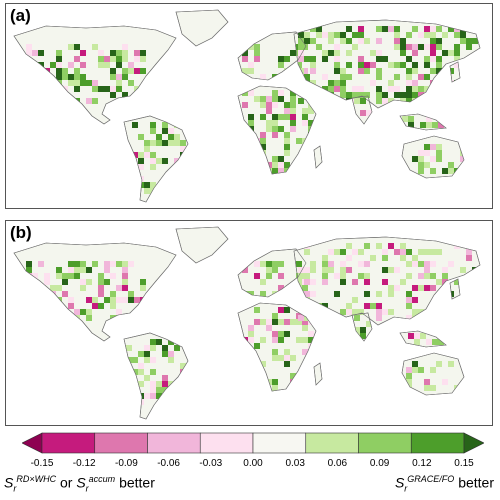 The height and width of the screenshot is (500, 500). I want to click on colorbar-tick-label: 0.03, so click(295, 463).